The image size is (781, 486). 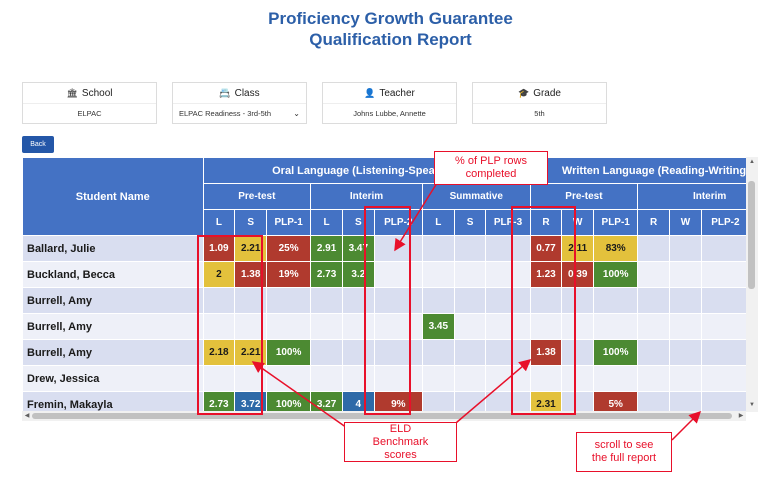 I want to click on score-cell: 3.45, so click(x=438, y=326).